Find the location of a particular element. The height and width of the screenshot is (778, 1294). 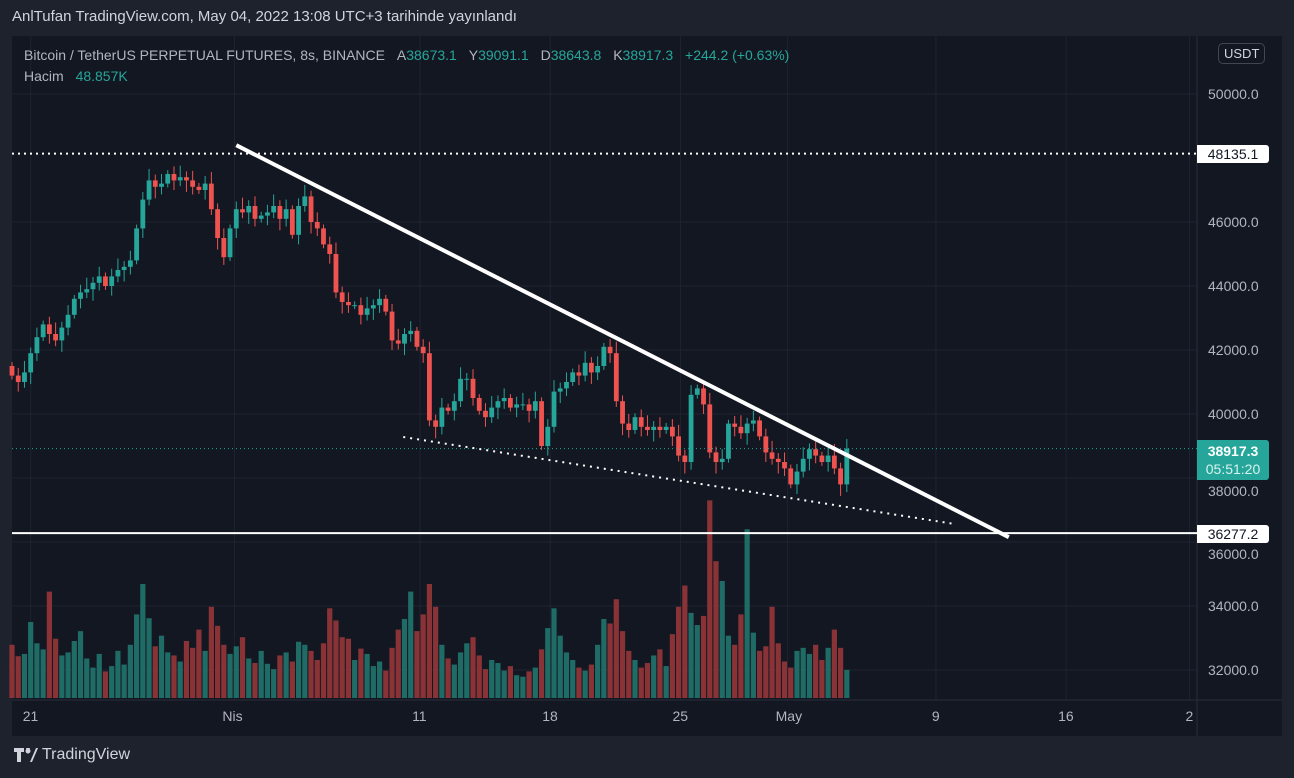

open-label: A is located at coordinates (401, 55).